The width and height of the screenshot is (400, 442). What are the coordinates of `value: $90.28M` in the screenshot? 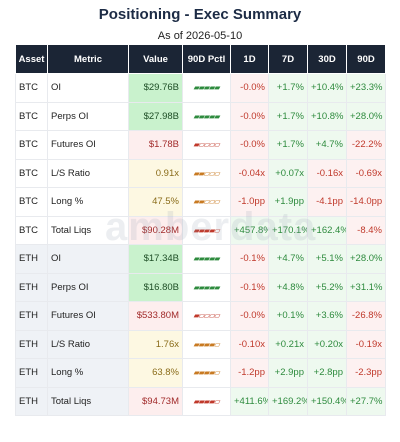 It's located at (155, 230).